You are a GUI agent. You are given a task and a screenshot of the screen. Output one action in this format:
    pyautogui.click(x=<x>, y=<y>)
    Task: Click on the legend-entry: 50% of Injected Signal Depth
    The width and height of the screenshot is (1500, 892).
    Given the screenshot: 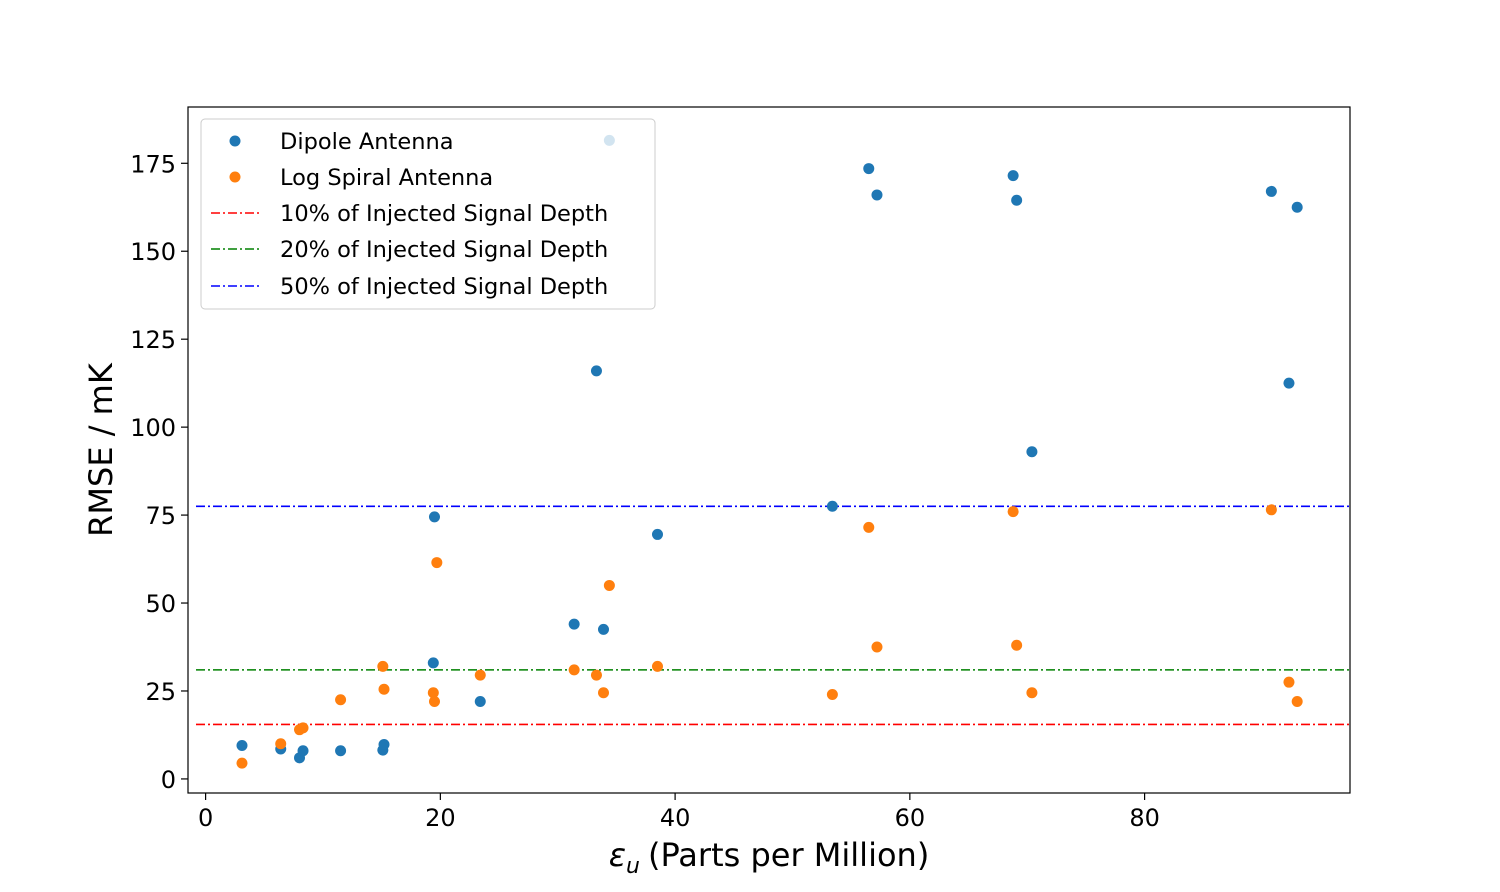 What is the action you would take?
    pyautogui.click(x=409, y=287)
    